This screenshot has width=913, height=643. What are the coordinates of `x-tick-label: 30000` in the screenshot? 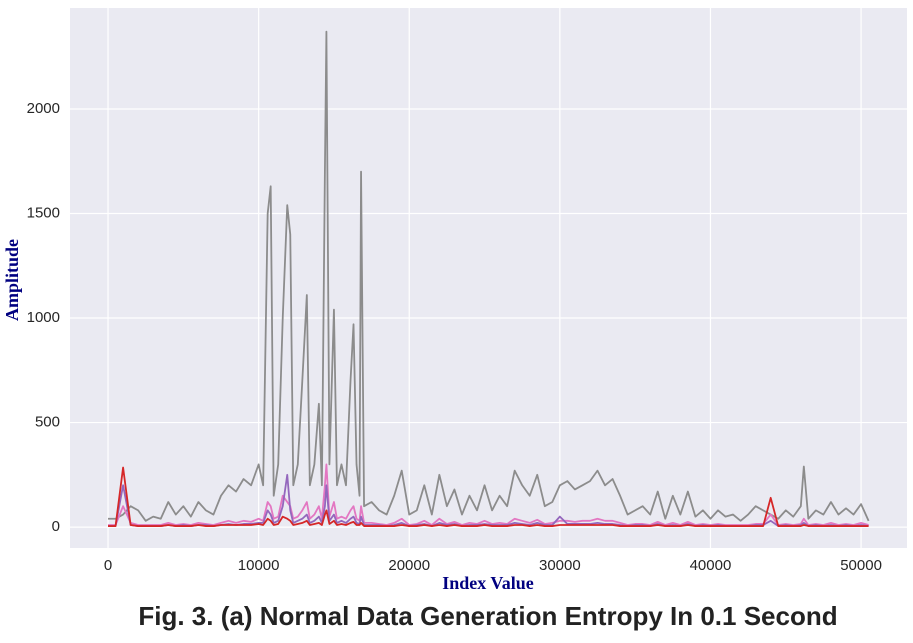 It's located at (560, 565).